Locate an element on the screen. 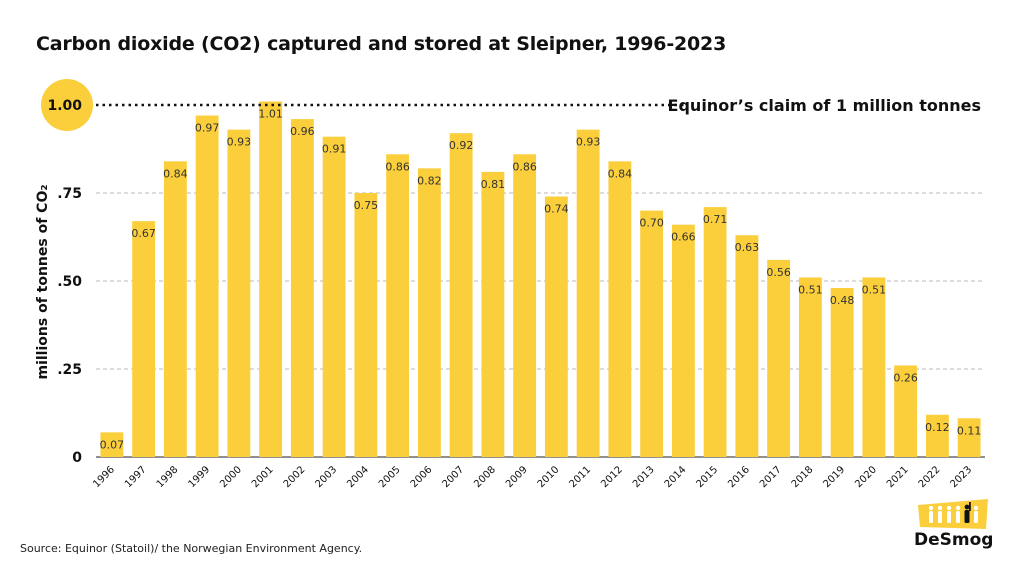 Image resolution: width=1024 pixels, height=576 pixels. x-tick-label: 2008 is located at coordinates (485, 477).